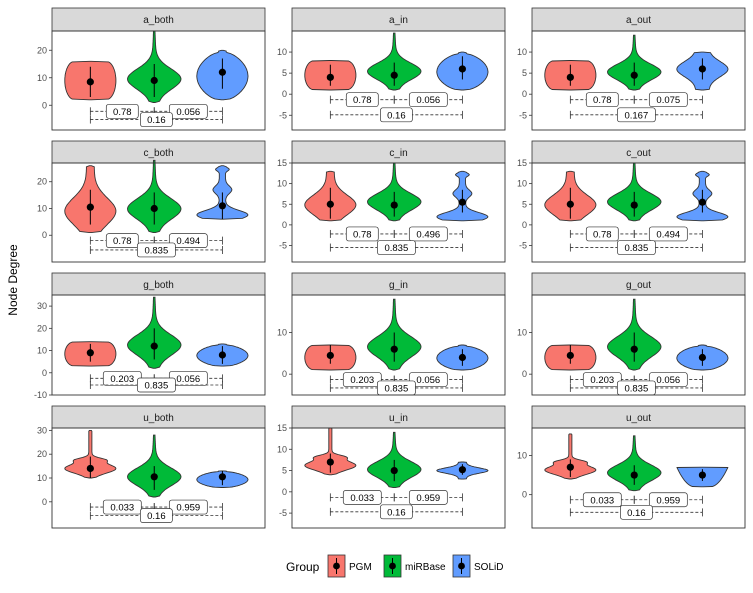 The width and height of the screenshot is (753, 593). What do you see at coordinates (425, 567) in the screenshot?
I see `legend-label: miRBase` at bounding box center [425, 567].